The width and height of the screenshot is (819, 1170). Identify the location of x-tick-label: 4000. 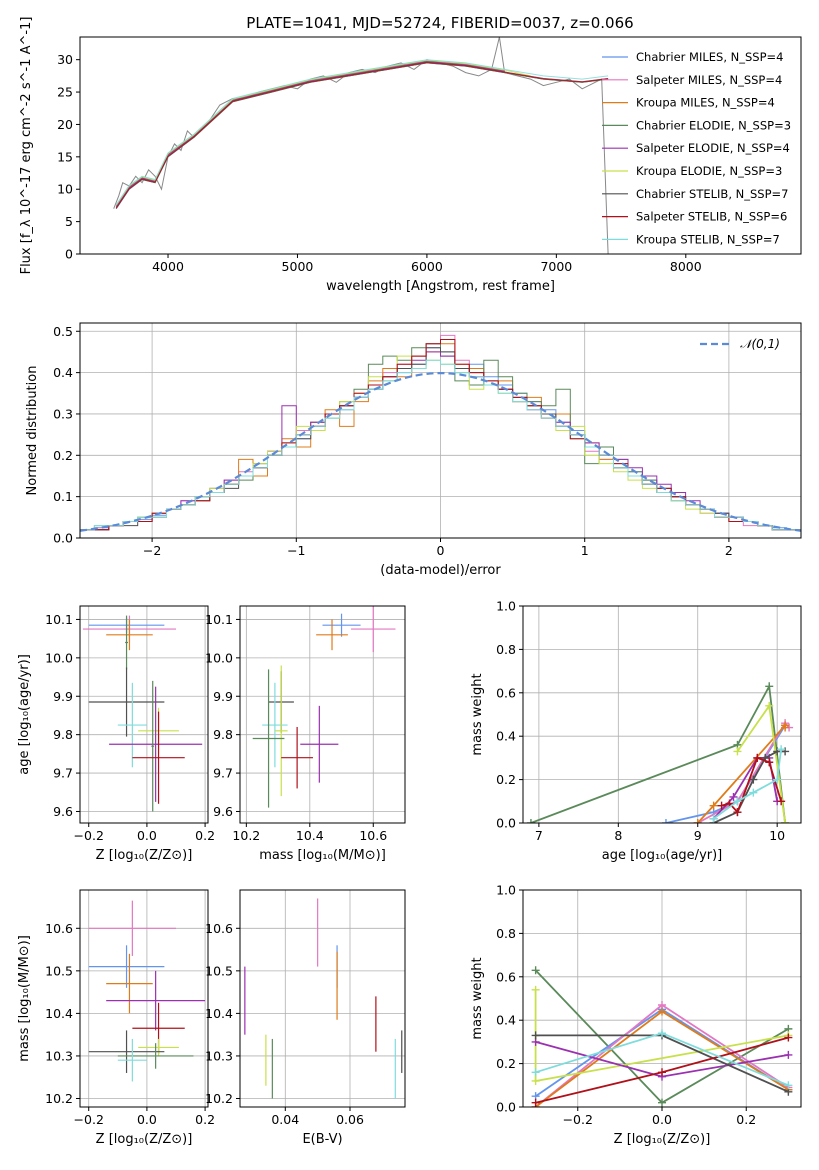
(168, 266).